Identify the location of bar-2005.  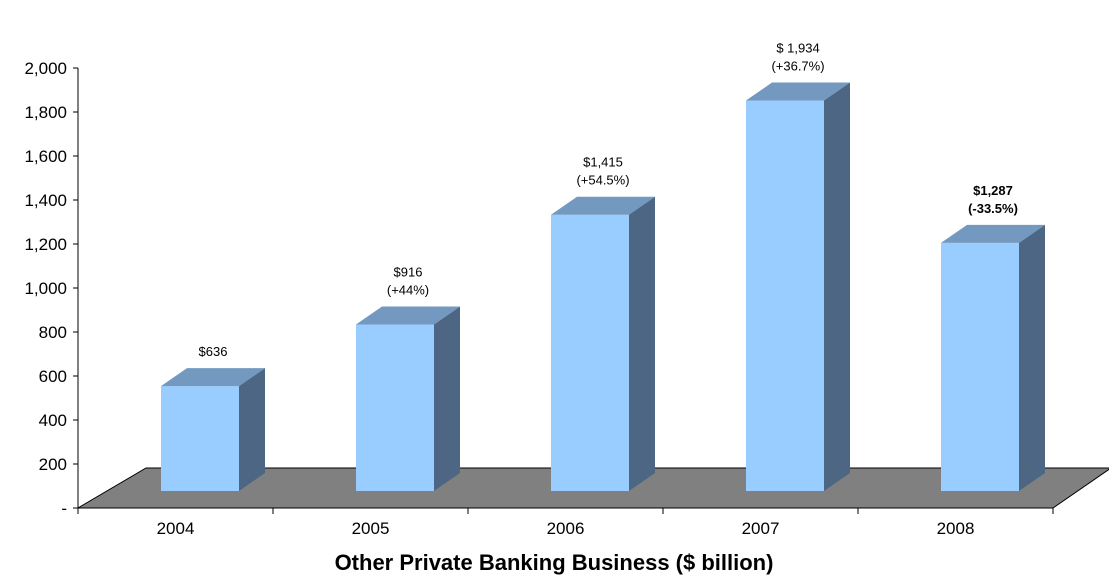
(408, 398).